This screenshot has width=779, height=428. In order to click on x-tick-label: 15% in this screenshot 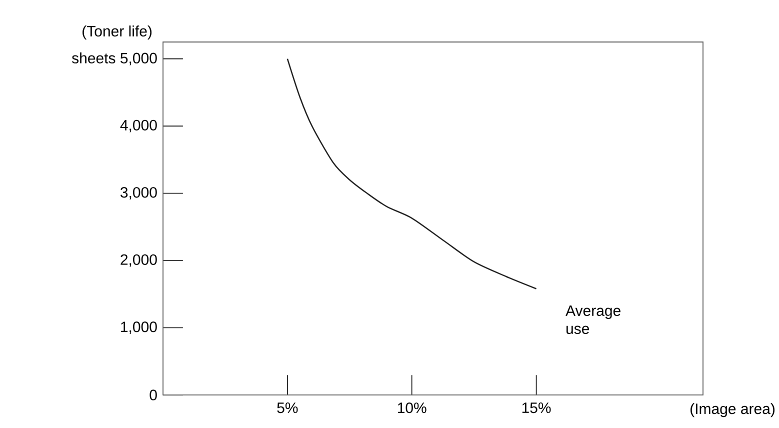, I will do `click(536, 408)`.